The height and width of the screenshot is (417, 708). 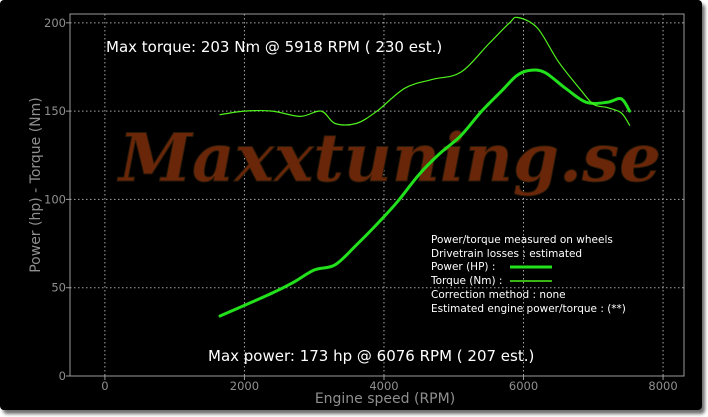 What do you see at coordinates (528, 309) in the screenshot?
I see `legend-line-estimated: Estimated engine power/torque : (**)` at bounding box center [528, 309].